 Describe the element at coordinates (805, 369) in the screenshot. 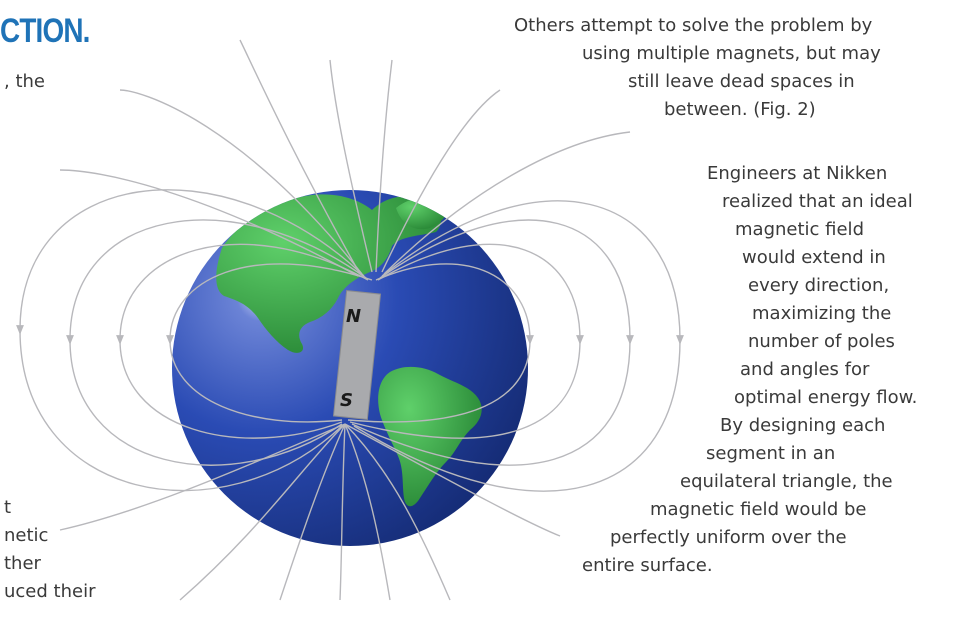

I see `paragraph2-line: and angles for` at that location.